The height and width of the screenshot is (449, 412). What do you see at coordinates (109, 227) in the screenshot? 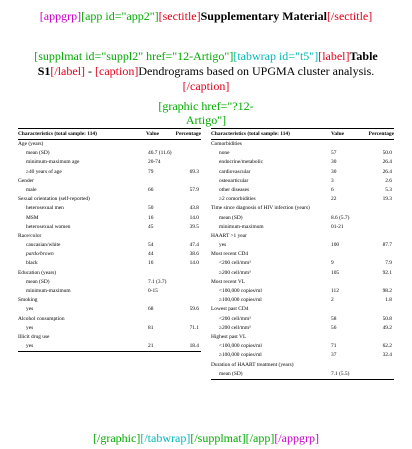
I see `table-row: heterosexual women 45 39.5` at bounding box center [109, 227].